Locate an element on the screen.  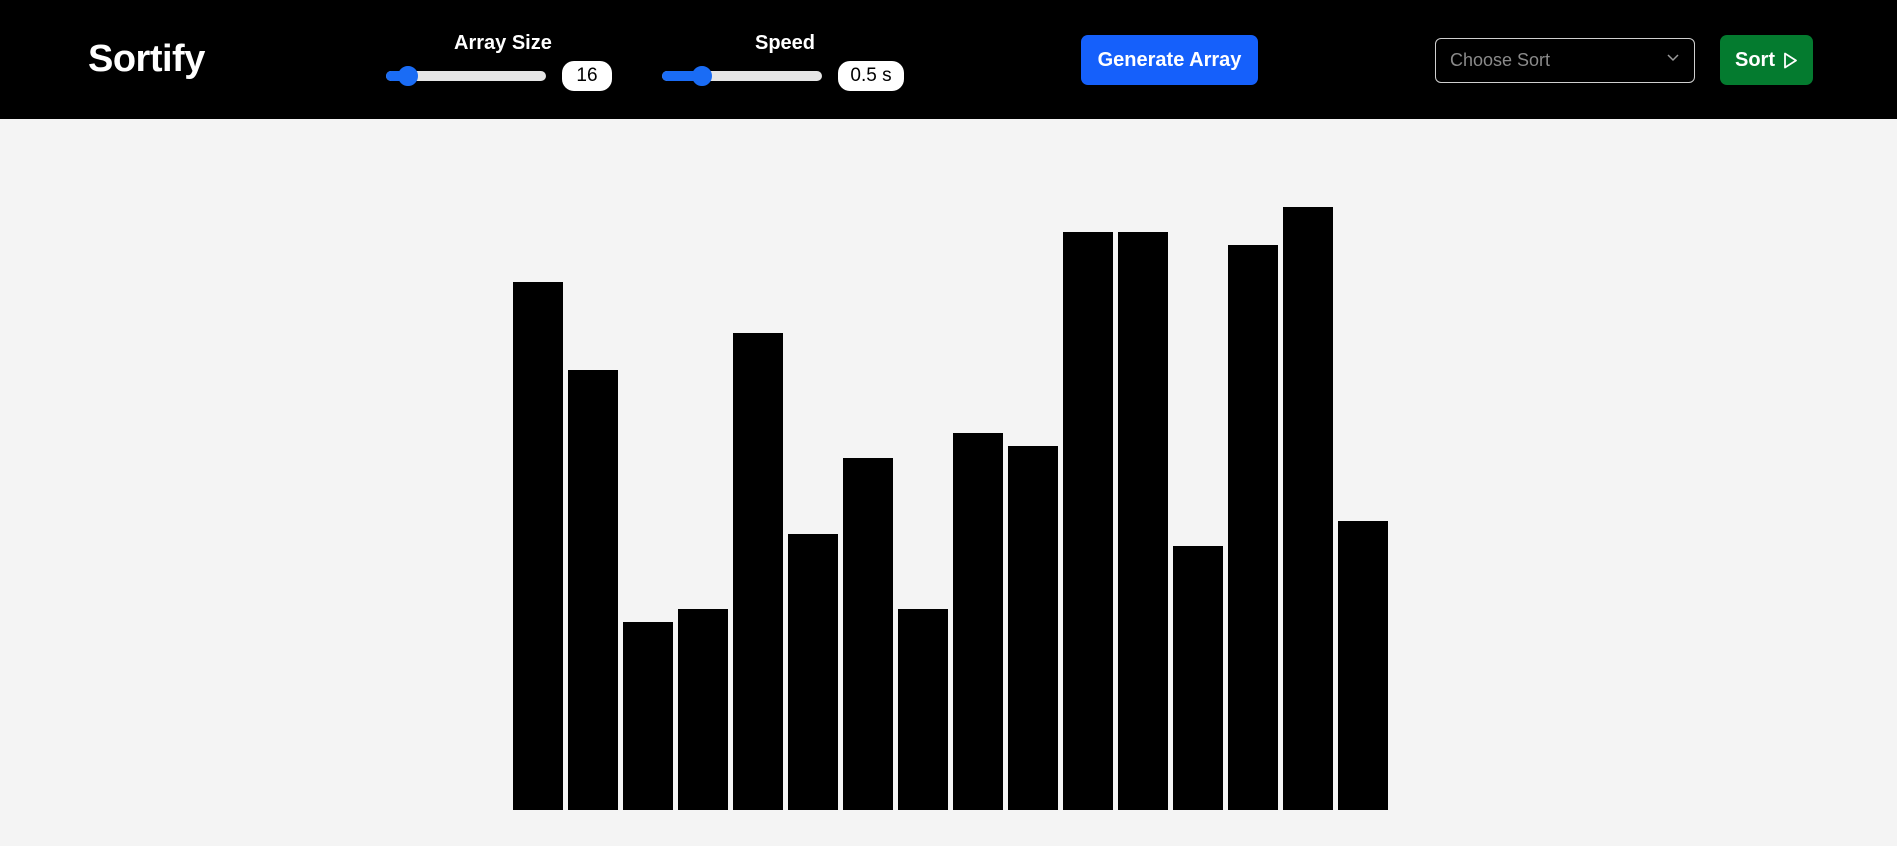
array-size-control: Array Size 16 is located at coordinates (501, 62).